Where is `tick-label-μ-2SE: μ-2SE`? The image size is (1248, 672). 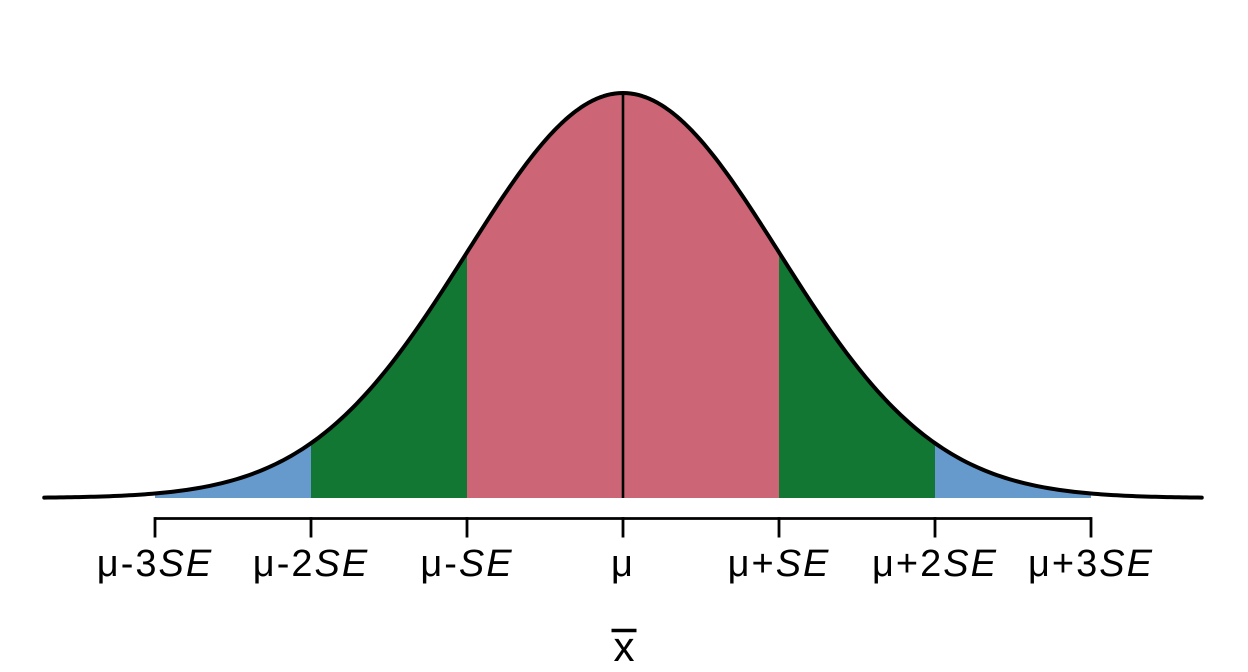 tick-label-μ-2SE: μ-2SE is located at coordinates (311, 564).